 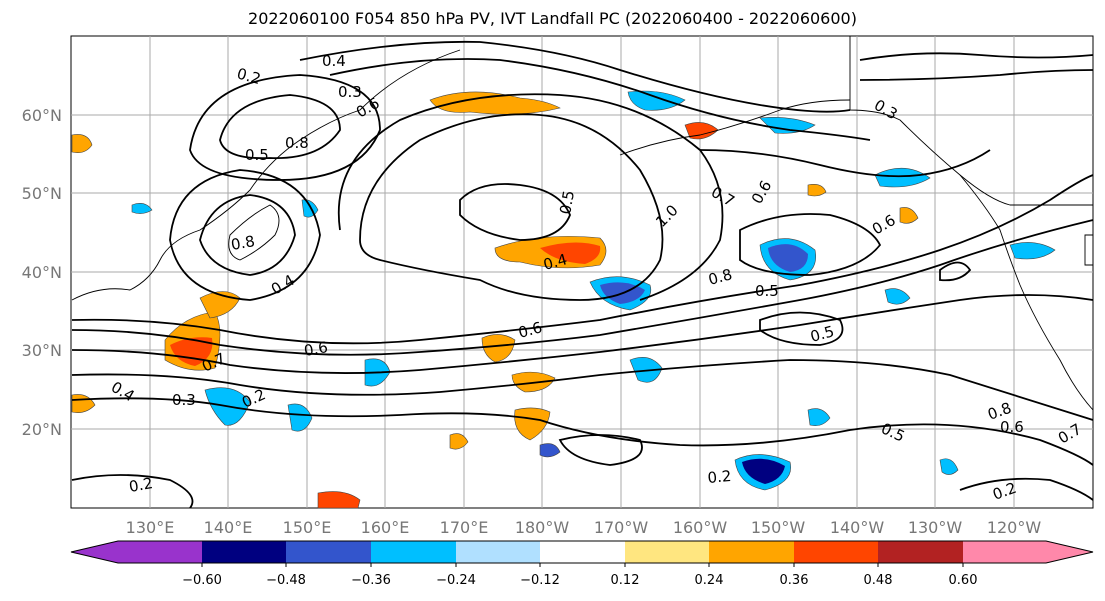 What do you see at coordinates (385, 527) in the screenshot?
I see `lon-label: 160°E` at bounding box center [385, 527].